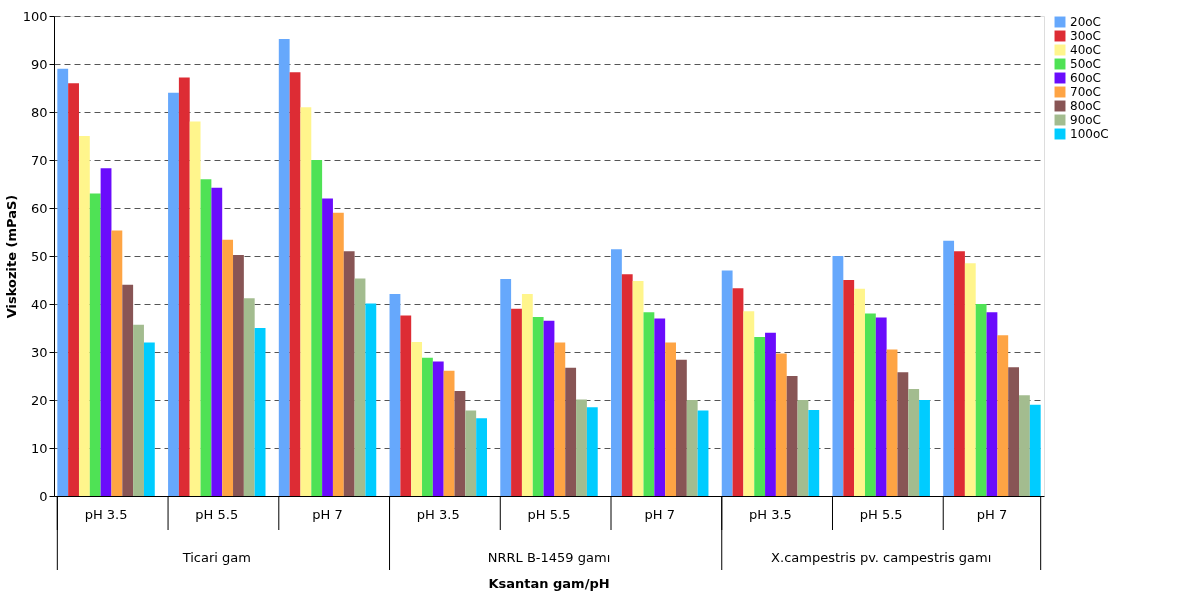 The width and height of the screenshot is (1181, 592). Describe the element at coordinates (1085, 92) in the screenshot. I see `legend-label: 70oC` at that location.